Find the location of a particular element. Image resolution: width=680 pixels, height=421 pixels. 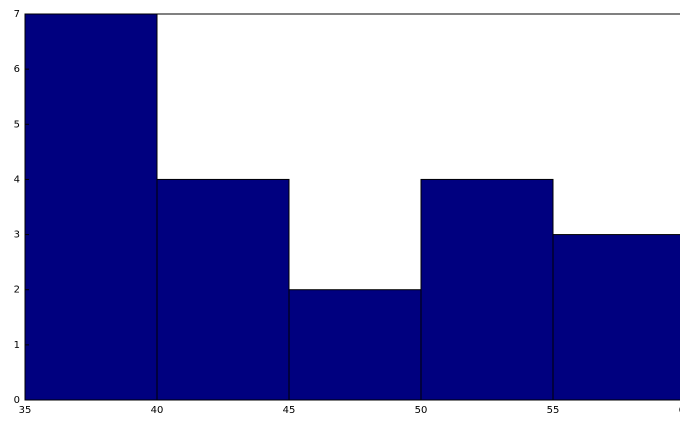

y-tick-label: 1 is located at coordinates (17, 345).